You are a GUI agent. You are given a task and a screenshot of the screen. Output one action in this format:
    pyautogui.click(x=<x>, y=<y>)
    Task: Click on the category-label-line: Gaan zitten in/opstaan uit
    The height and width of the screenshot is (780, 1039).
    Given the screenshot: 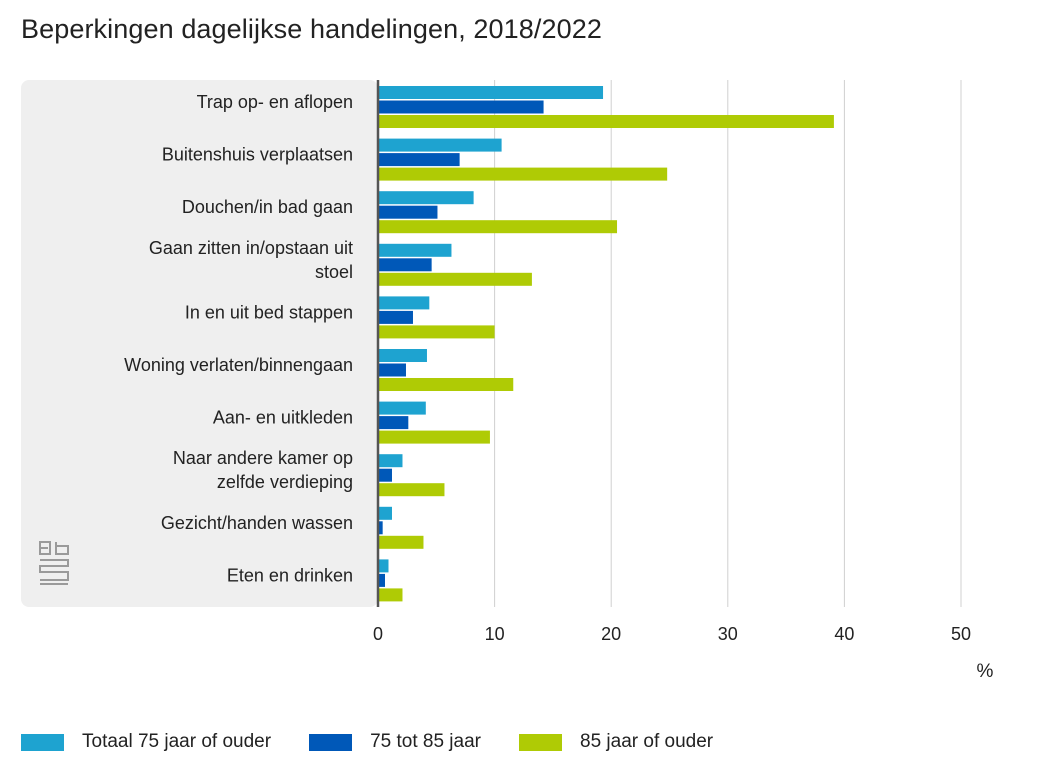 What is the action you would take?
    pyautogui.click(x=251, y=248)
    